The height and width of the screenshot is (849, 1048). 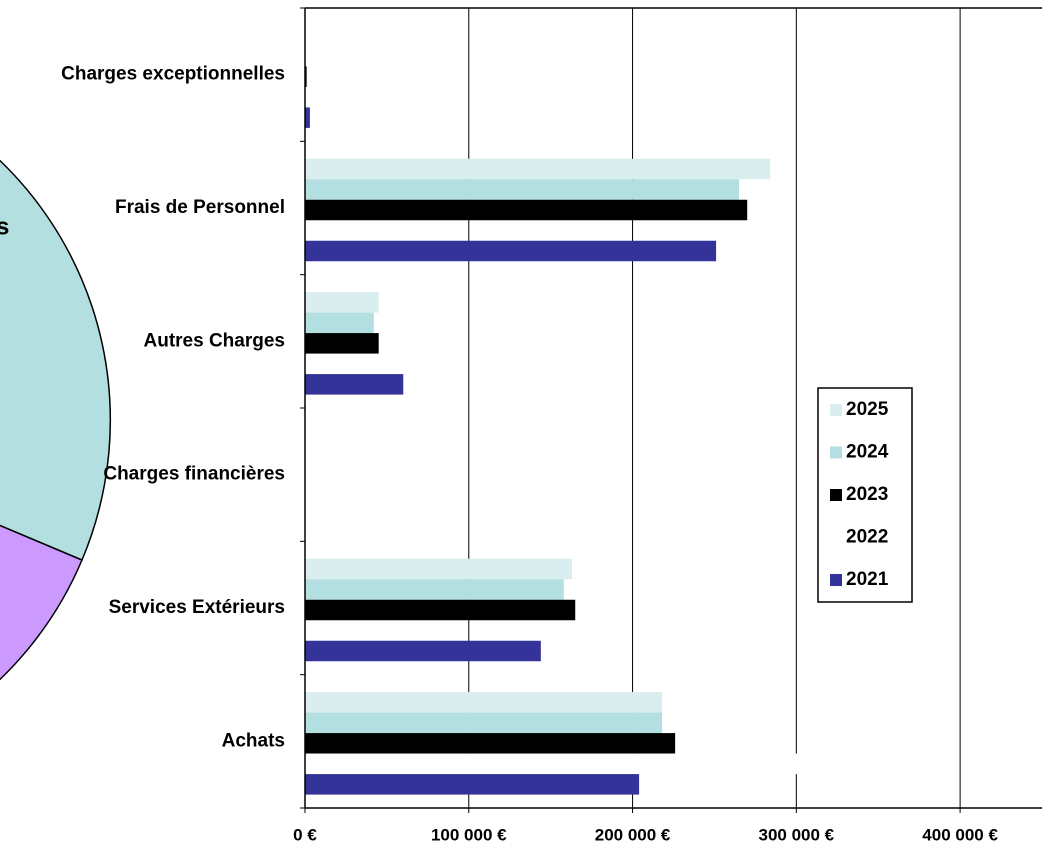 What do you see at coordinates (867, 452) in the screenshot?
I see `legend-label: 2024` at bounding box center [867, 452].